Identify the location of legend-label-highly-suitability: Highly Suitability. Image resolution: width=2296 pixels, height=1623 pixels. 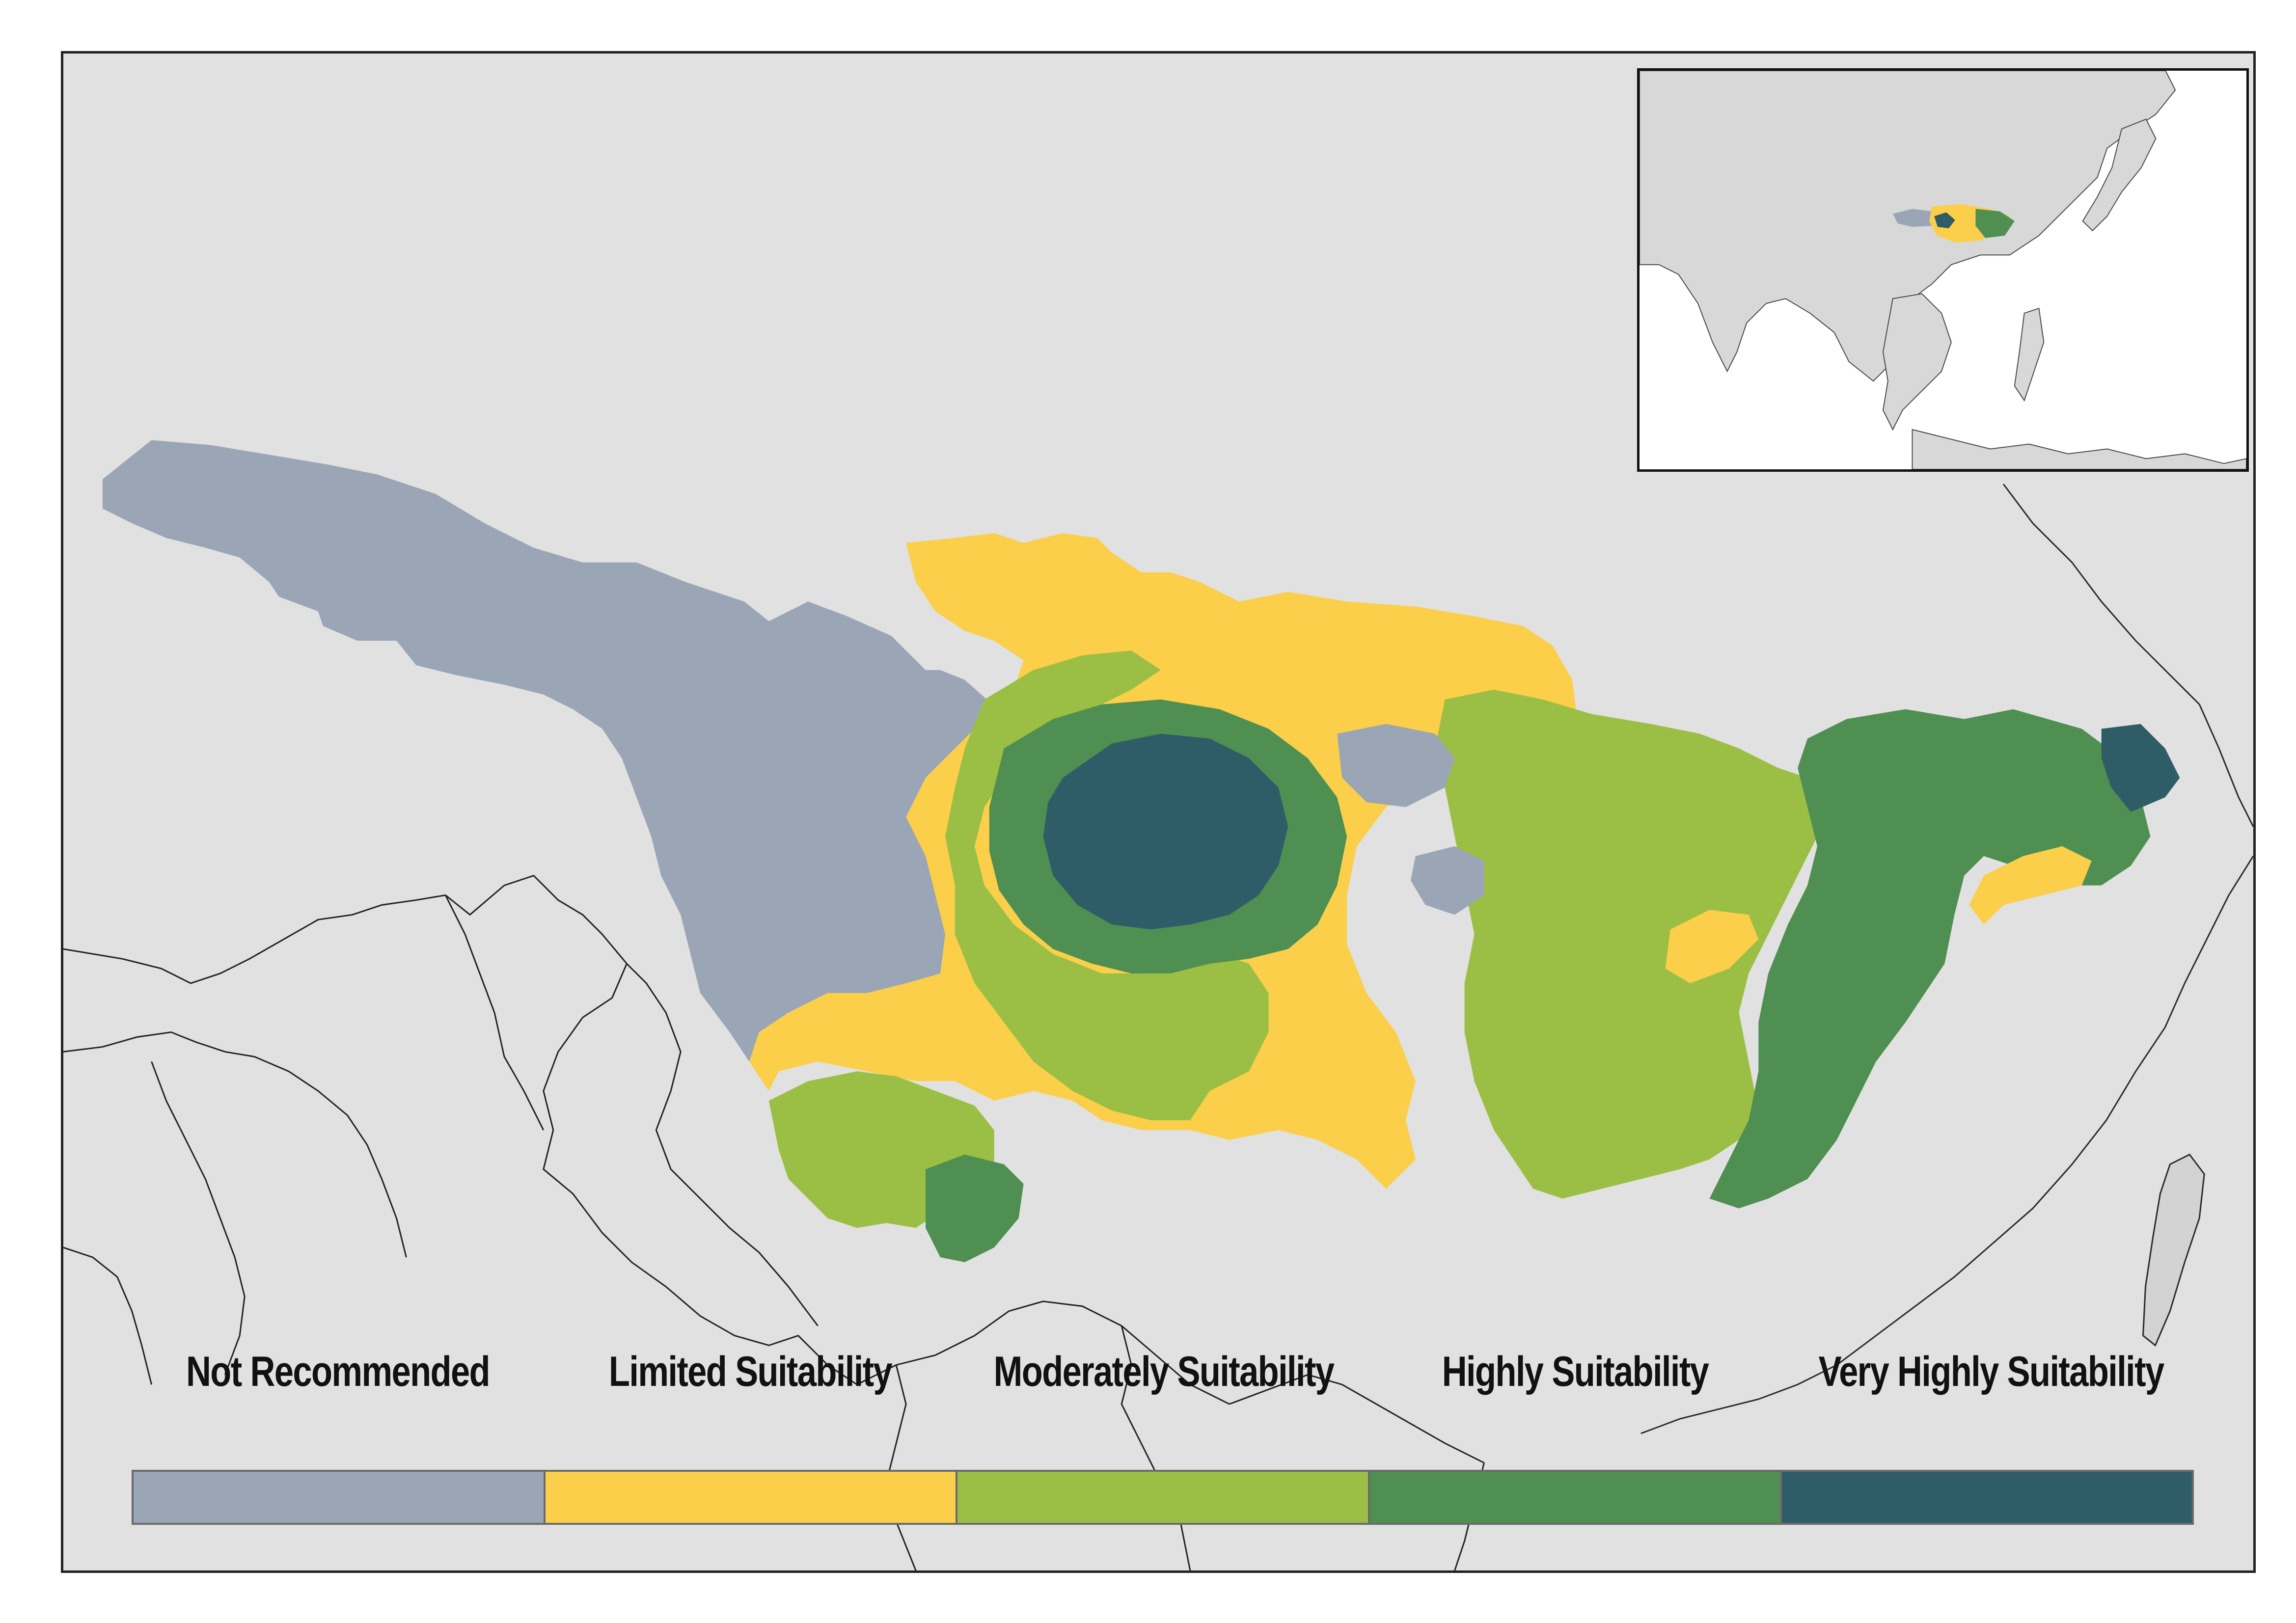
(1575, 1372).